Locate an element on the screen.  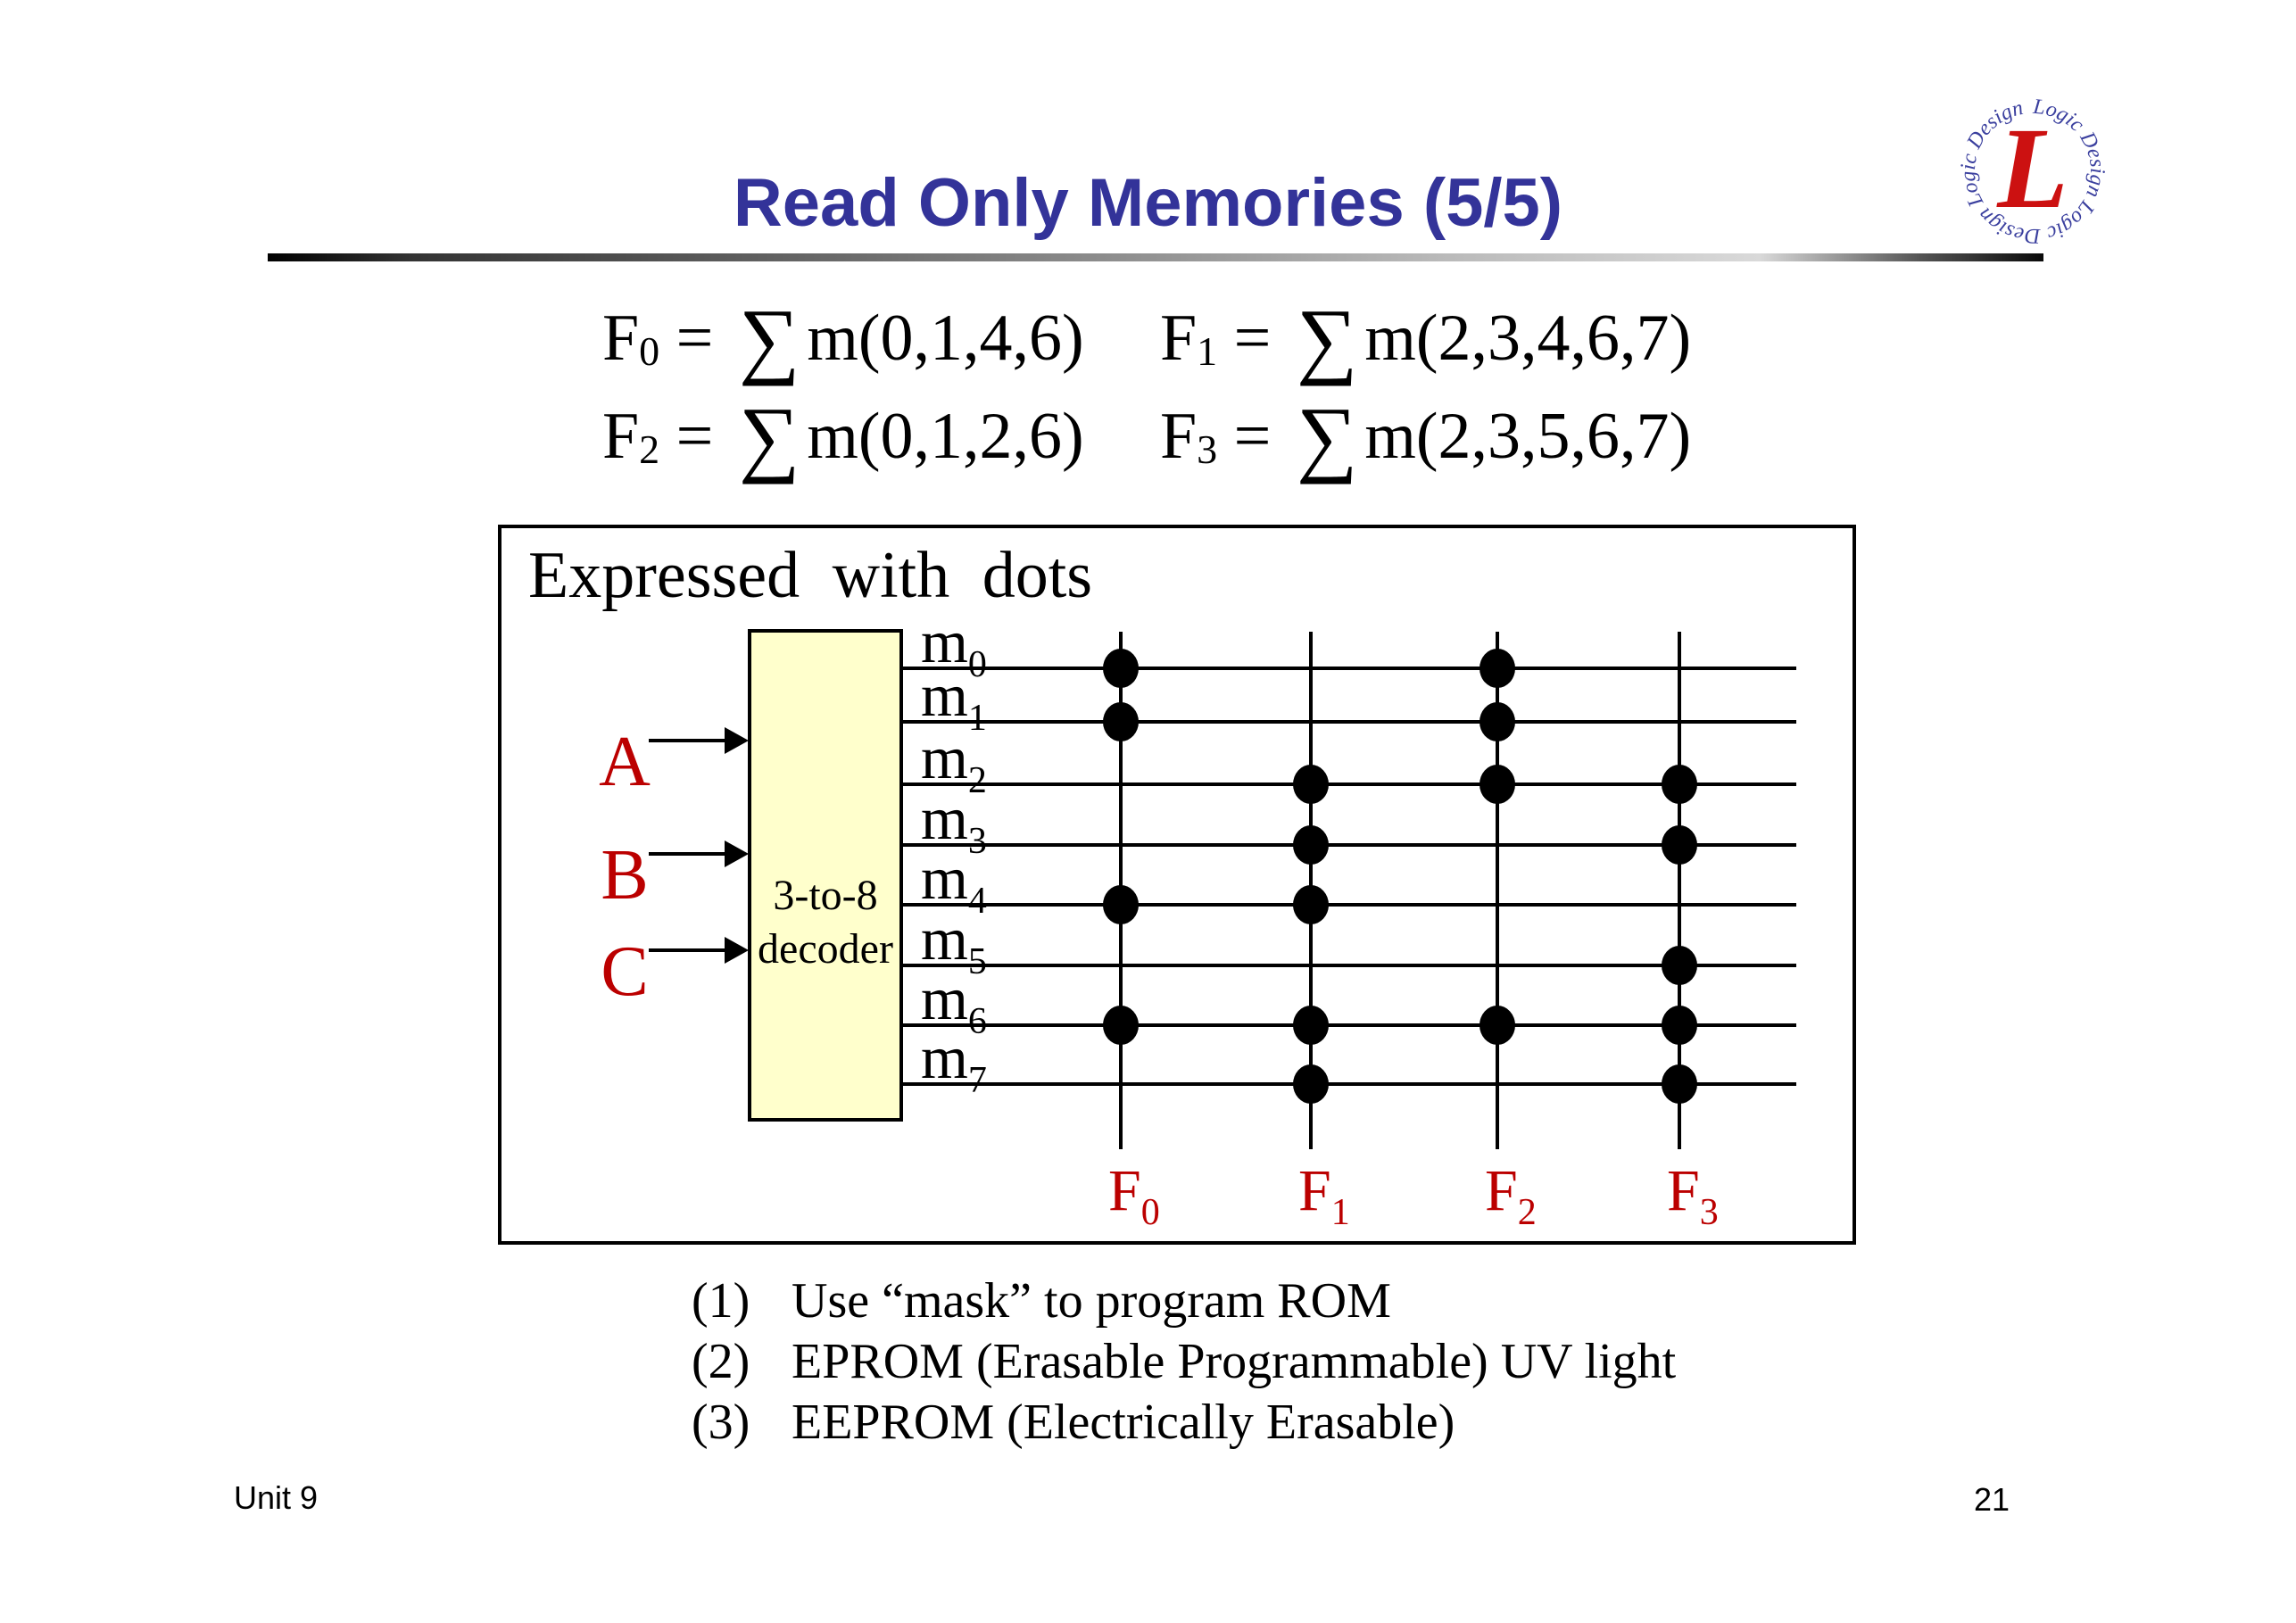
decoder-label-line2: decoder is located at coordinates (825, 949).